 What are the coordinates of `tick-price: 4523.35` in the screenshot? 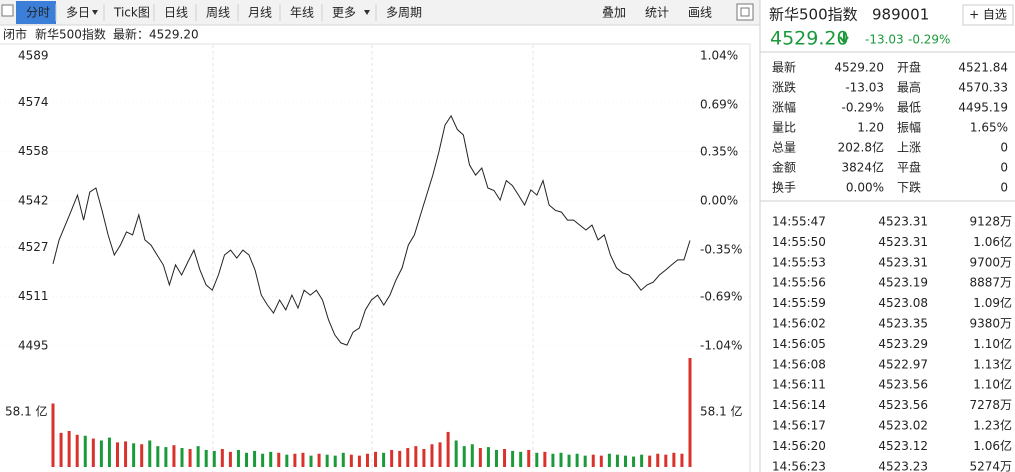 It's located at (903, 324).